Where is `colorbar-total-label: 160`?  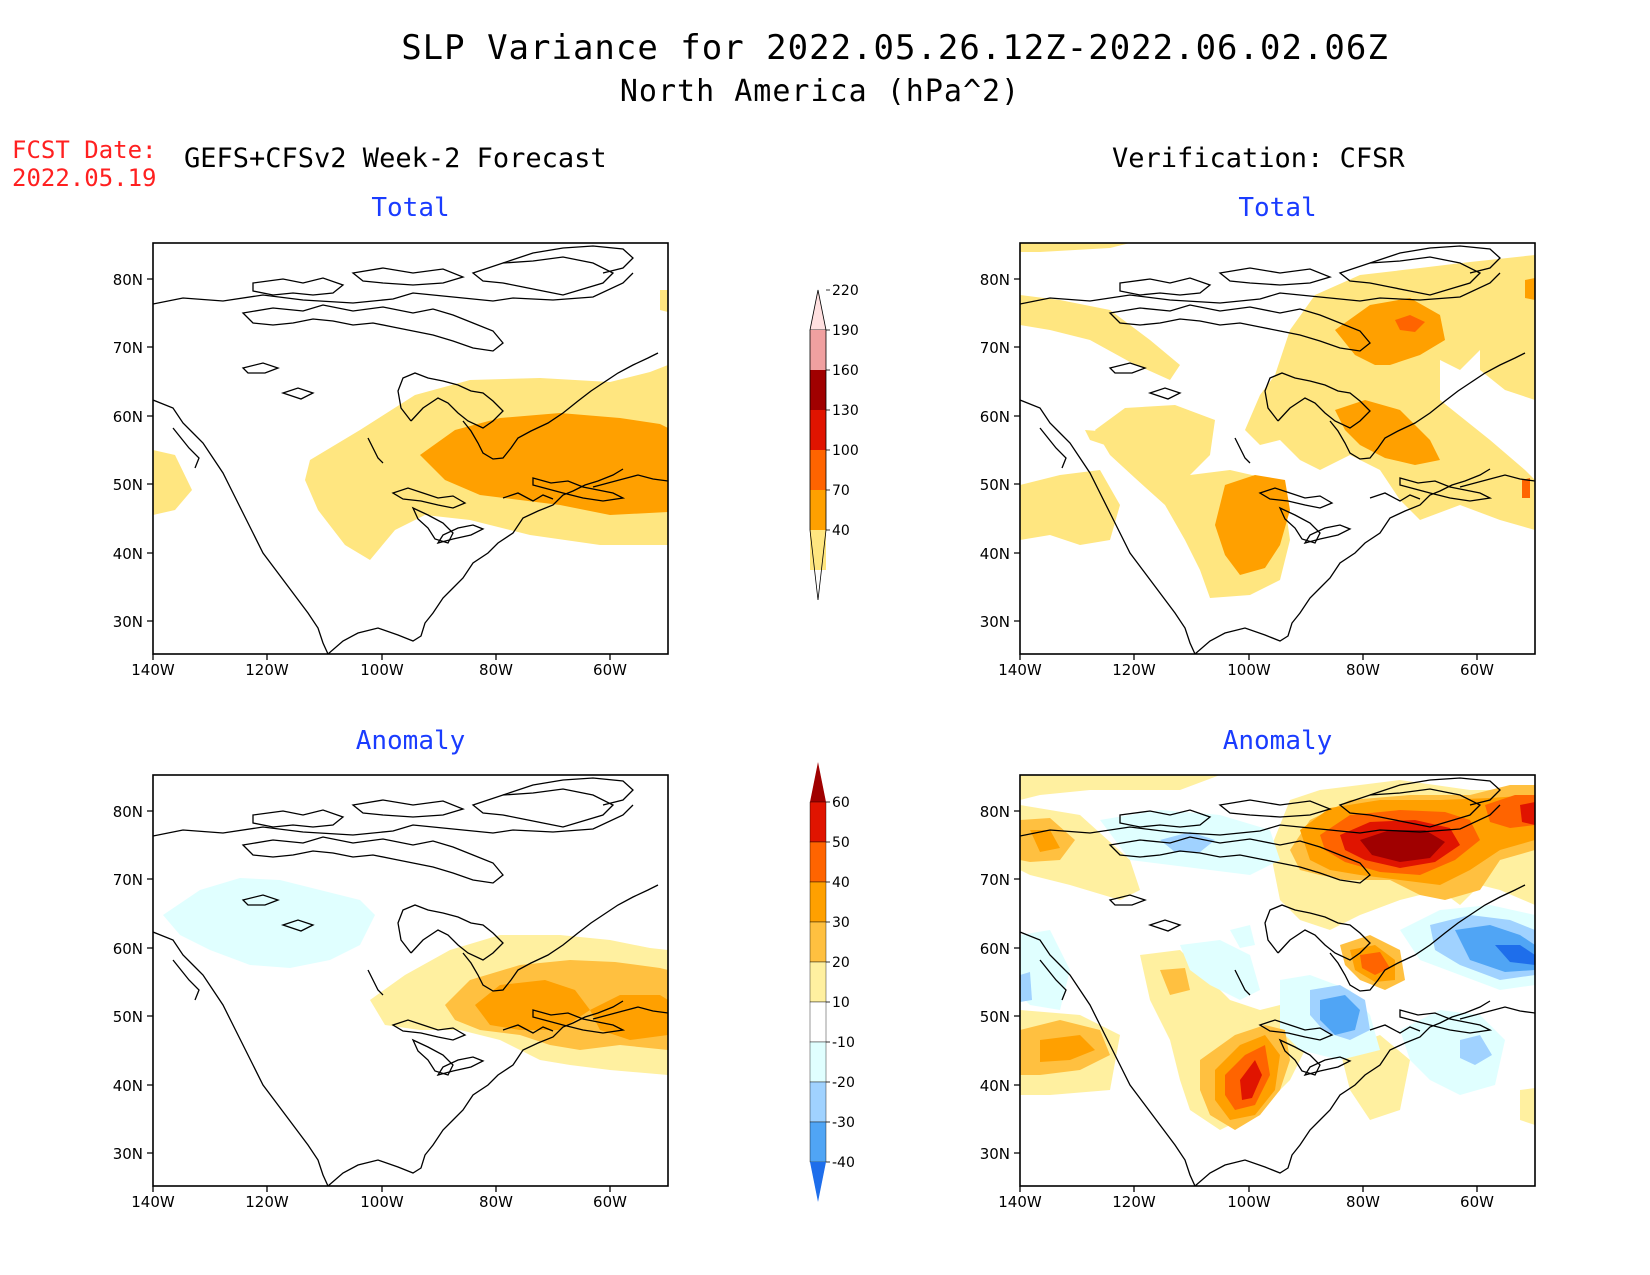 colorbar-total-label: 160 is located at coordinates (845, 371).